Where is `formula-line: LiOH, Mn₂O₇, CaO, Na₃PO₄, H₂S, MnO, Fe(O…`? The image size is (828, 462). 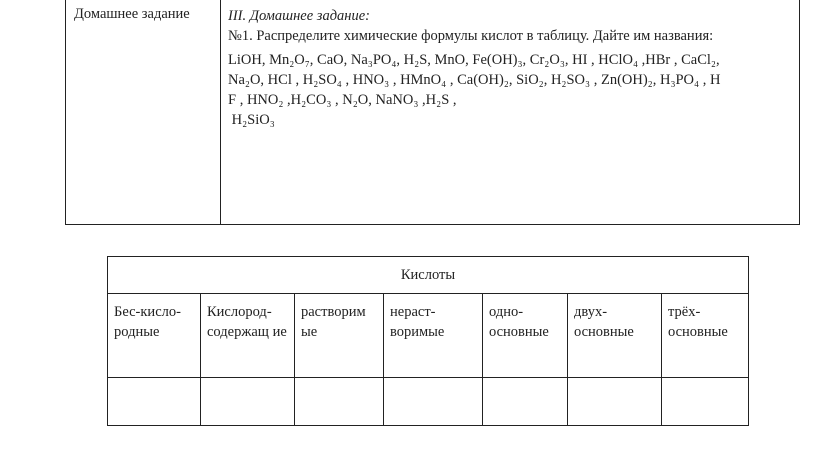 formula-line: LiOH, Mn₂O₇, CaO, Na₃PO₄, H₂S, MnO, Fe(O… is located at coordinates (474, 60).